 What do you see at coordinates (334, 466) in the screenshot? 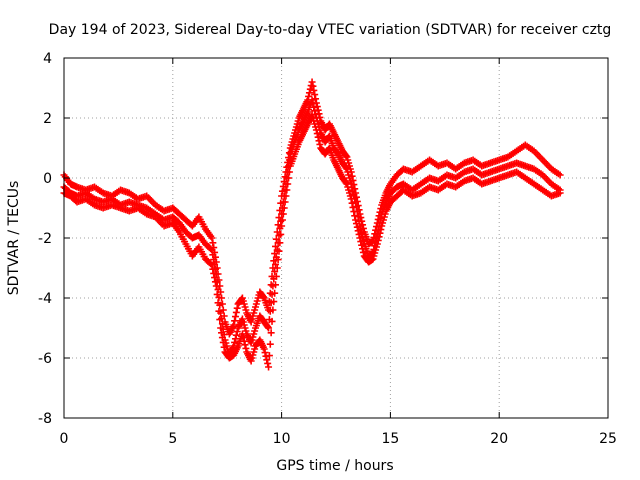
I see `x-axis-label: GPS time / hours` at bounding box center [334, 466].